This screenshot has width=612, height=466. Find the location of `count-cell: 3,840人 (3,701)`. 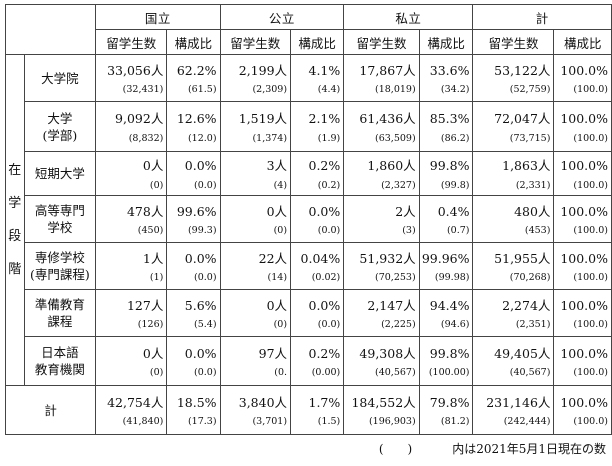

count-cell: 3,840人 (3,701) is located at coordinates (255, 410).